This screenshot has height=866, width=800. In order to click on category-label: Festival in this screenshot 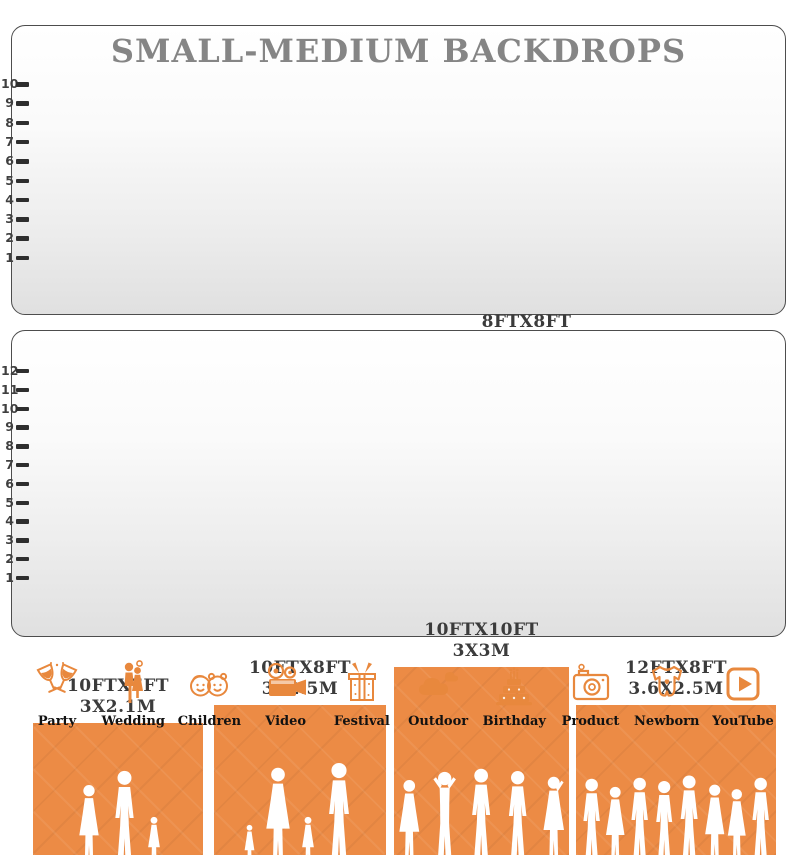, I will do `click(361, 721)`.